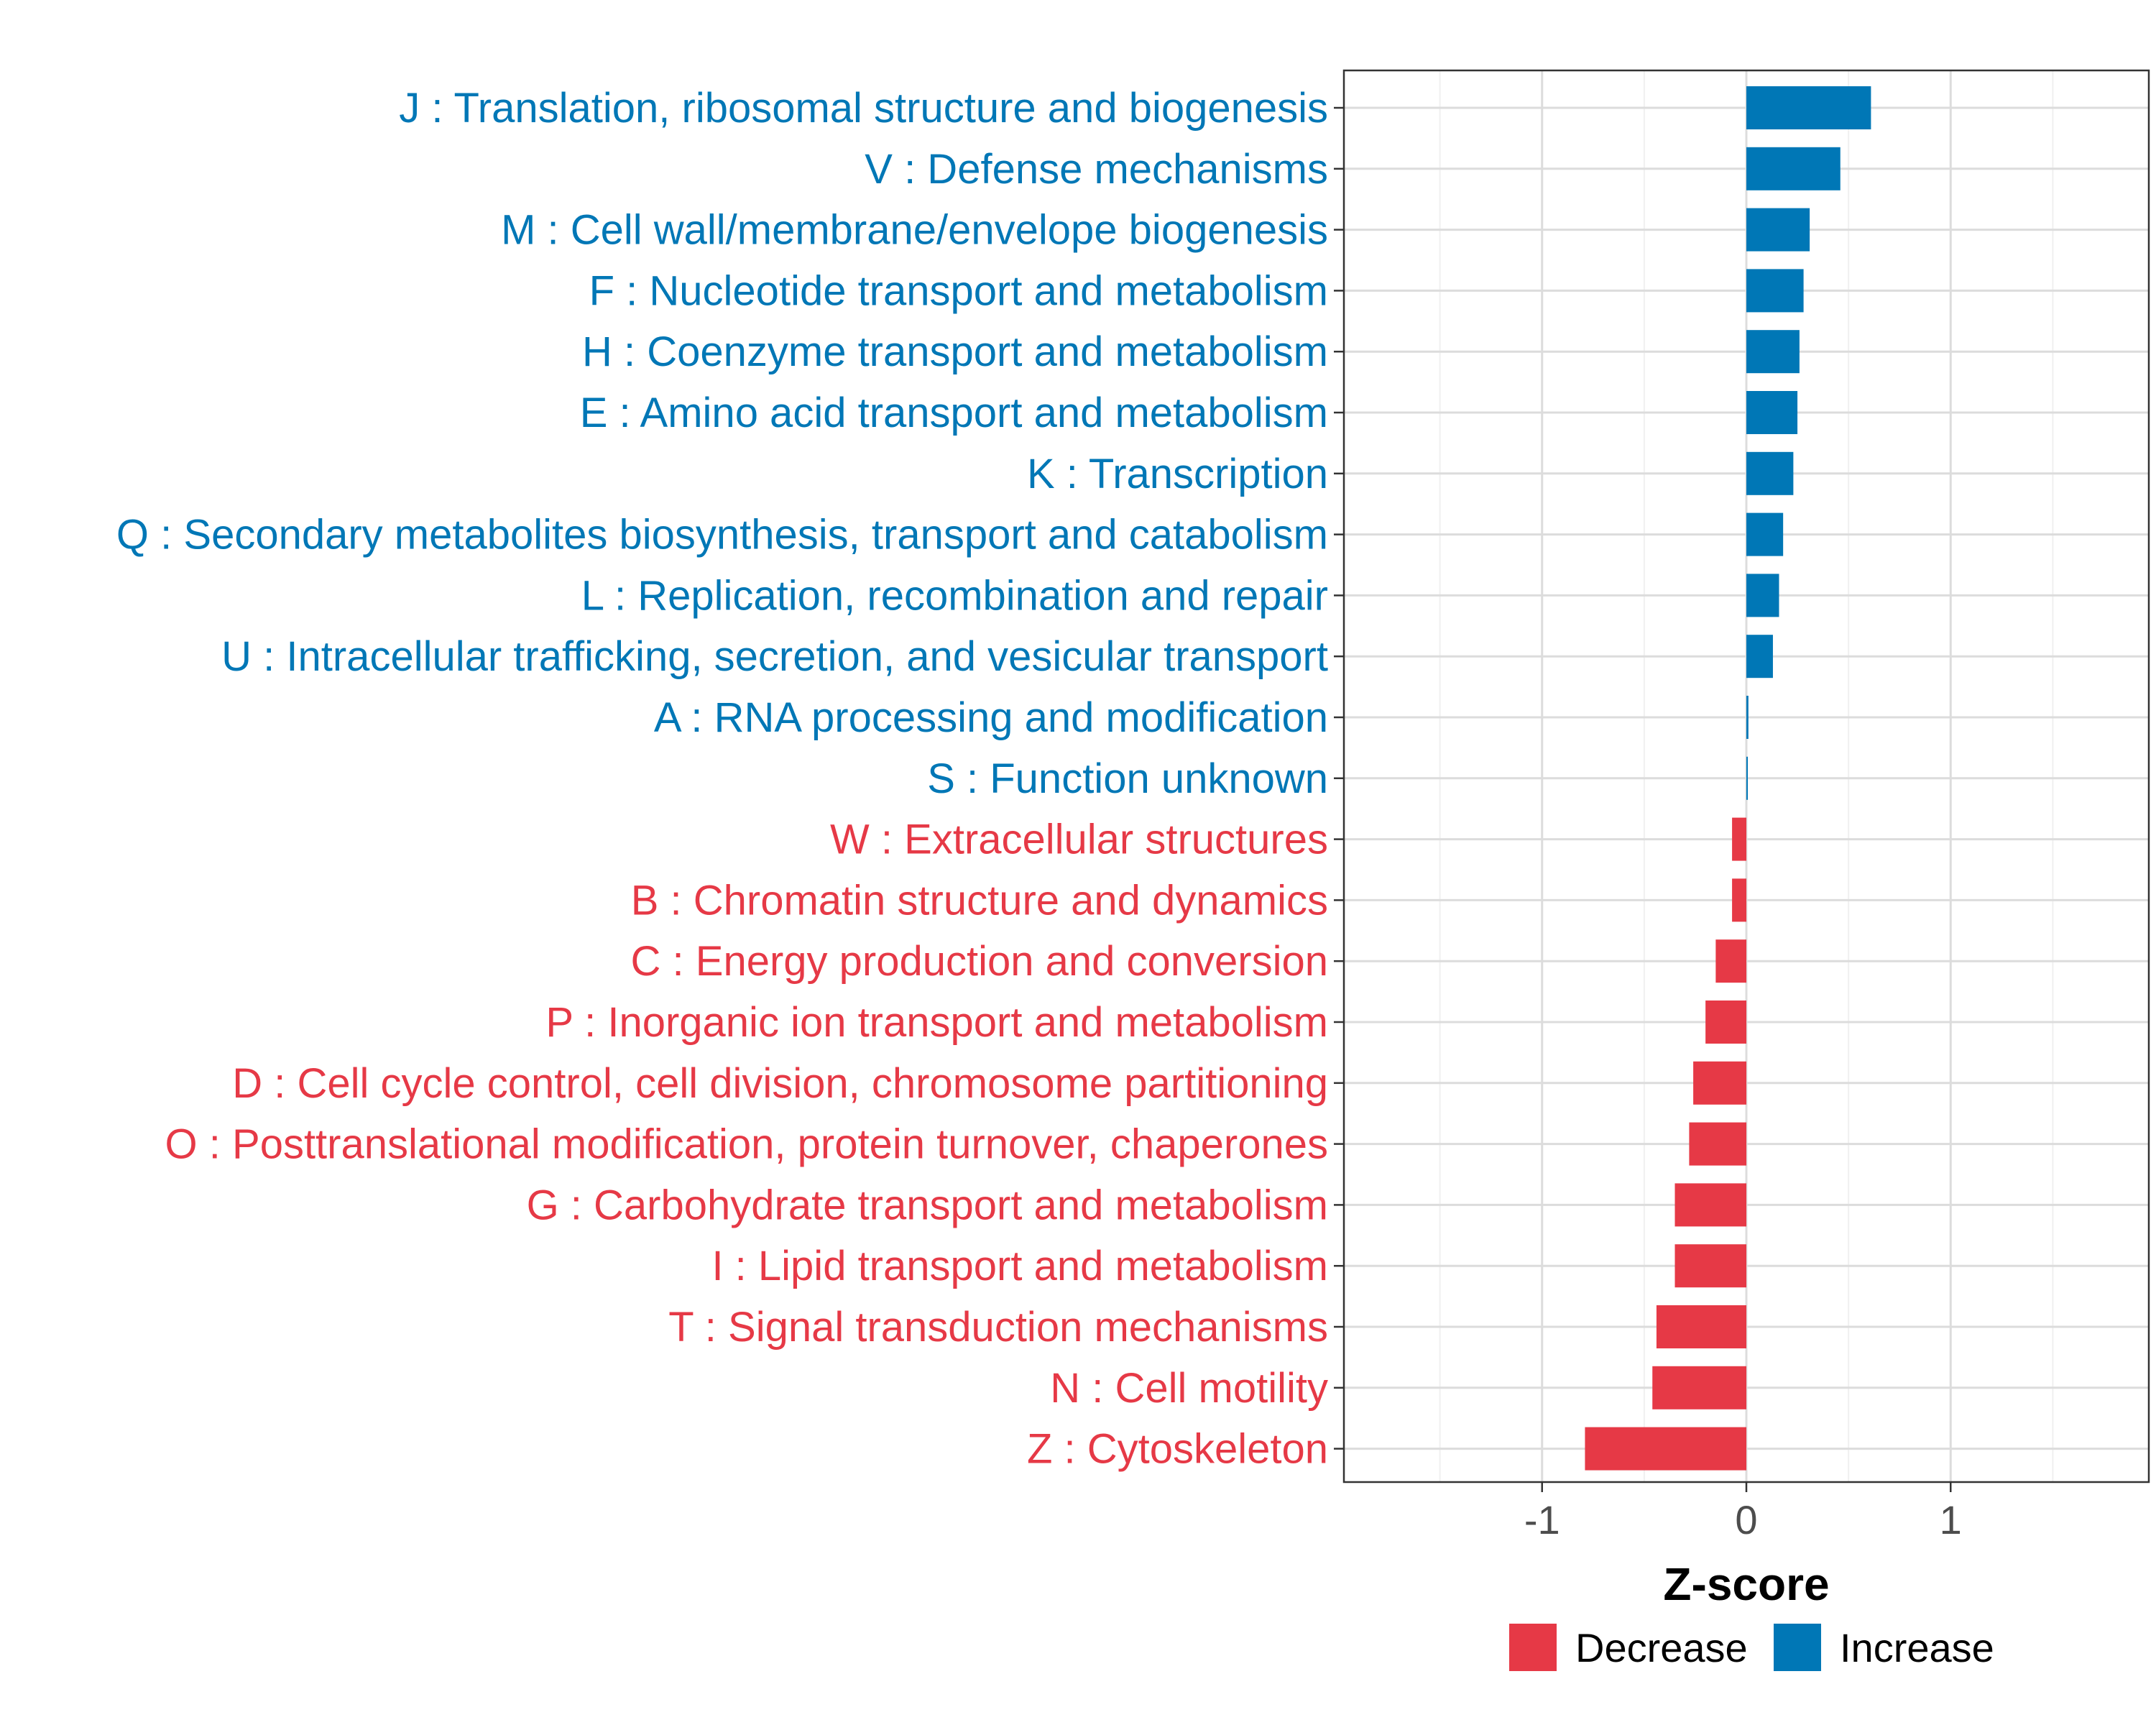 This screenshot has width=2156, height=1725. Describe the element at coordinates (1951, 1519) in the screenshot. I see `x-tick-label: 1` at that location.